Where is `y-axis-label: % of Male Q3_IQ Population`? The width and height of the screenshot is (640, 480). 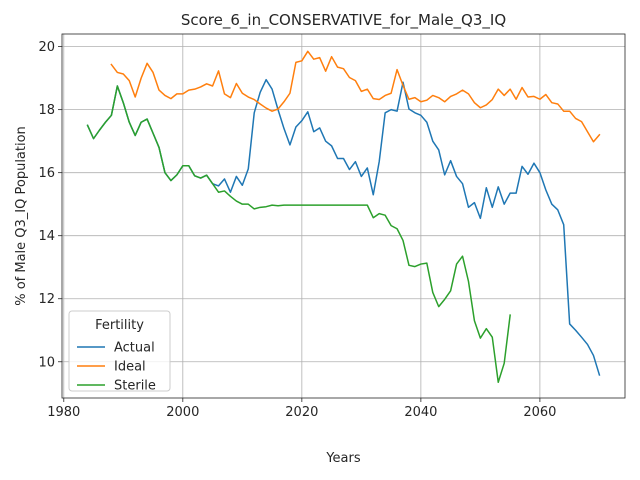
y-axis-label: % of Male Q3_IQ Population is located at coordinates (21, 216).